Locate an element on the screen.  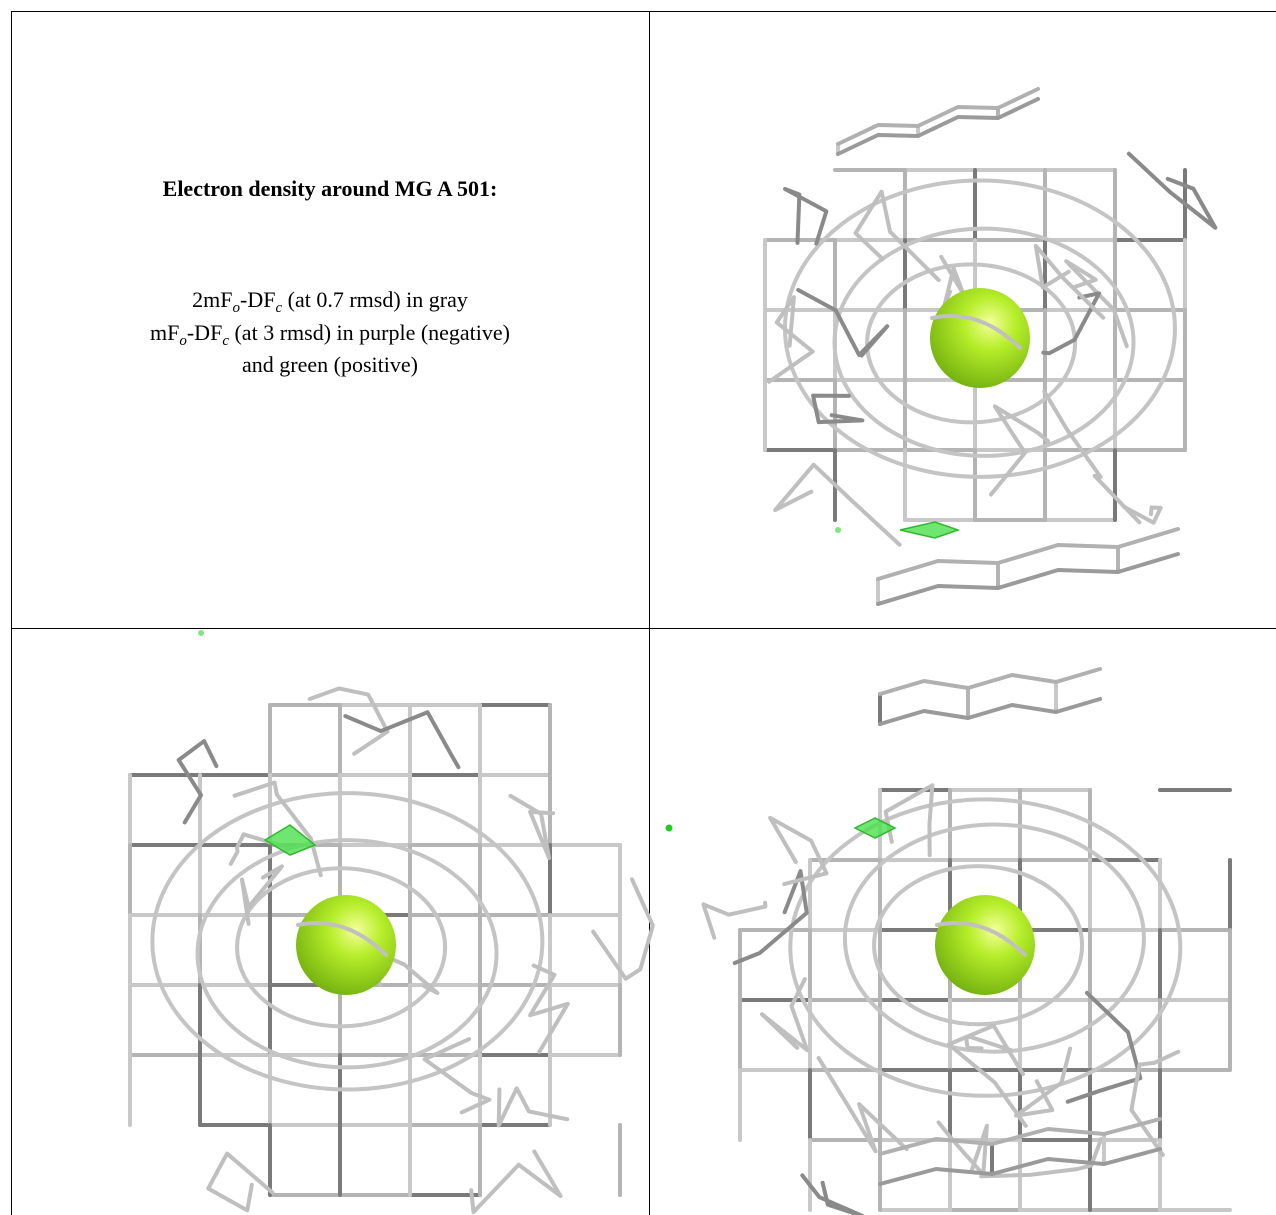
legend-line: 2mFo-DFc (at 0.7 rmsd) in gray is located at coordinates (330, 301).